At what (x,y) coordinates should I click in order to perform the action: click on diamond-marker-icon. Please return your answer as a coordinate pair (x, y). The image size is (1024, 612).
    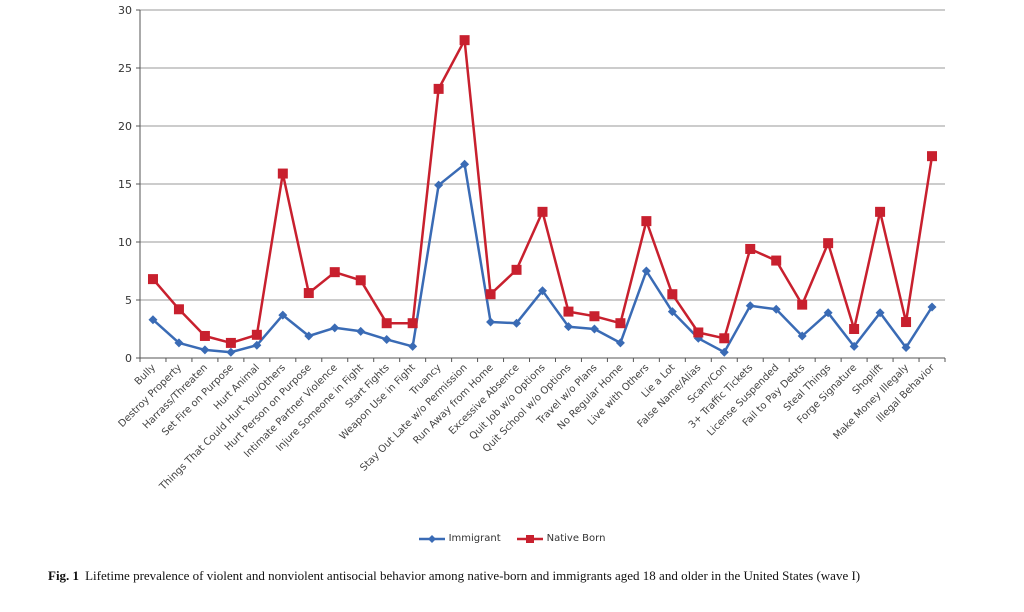
    Looking at the image, I should click on (431, 538).